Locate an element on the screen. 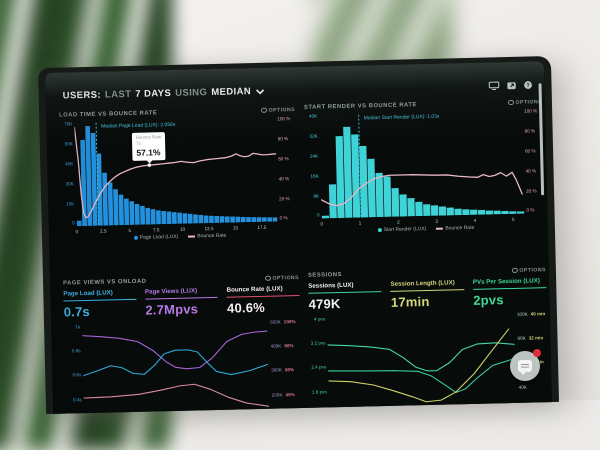 This screenshot has height=450, width=600. metric-value: 17min is located at coordinates (428, 301).